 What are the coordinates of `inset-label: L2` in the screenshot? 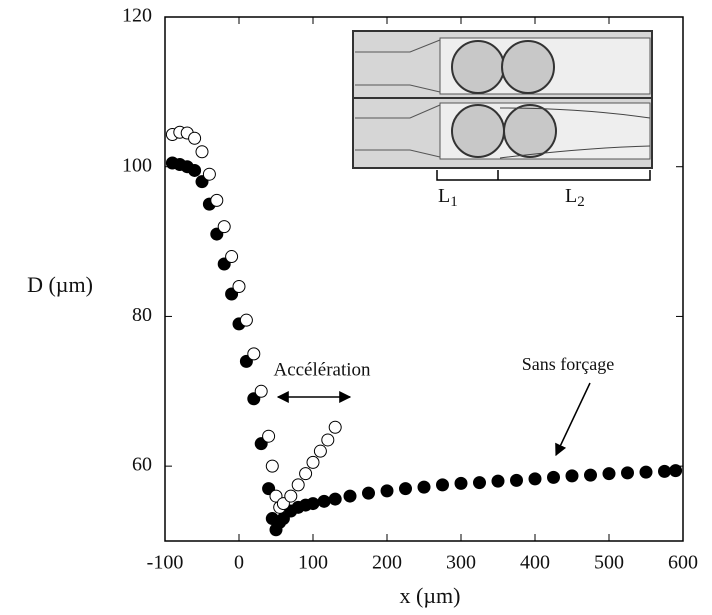 It's located at (575, 198).